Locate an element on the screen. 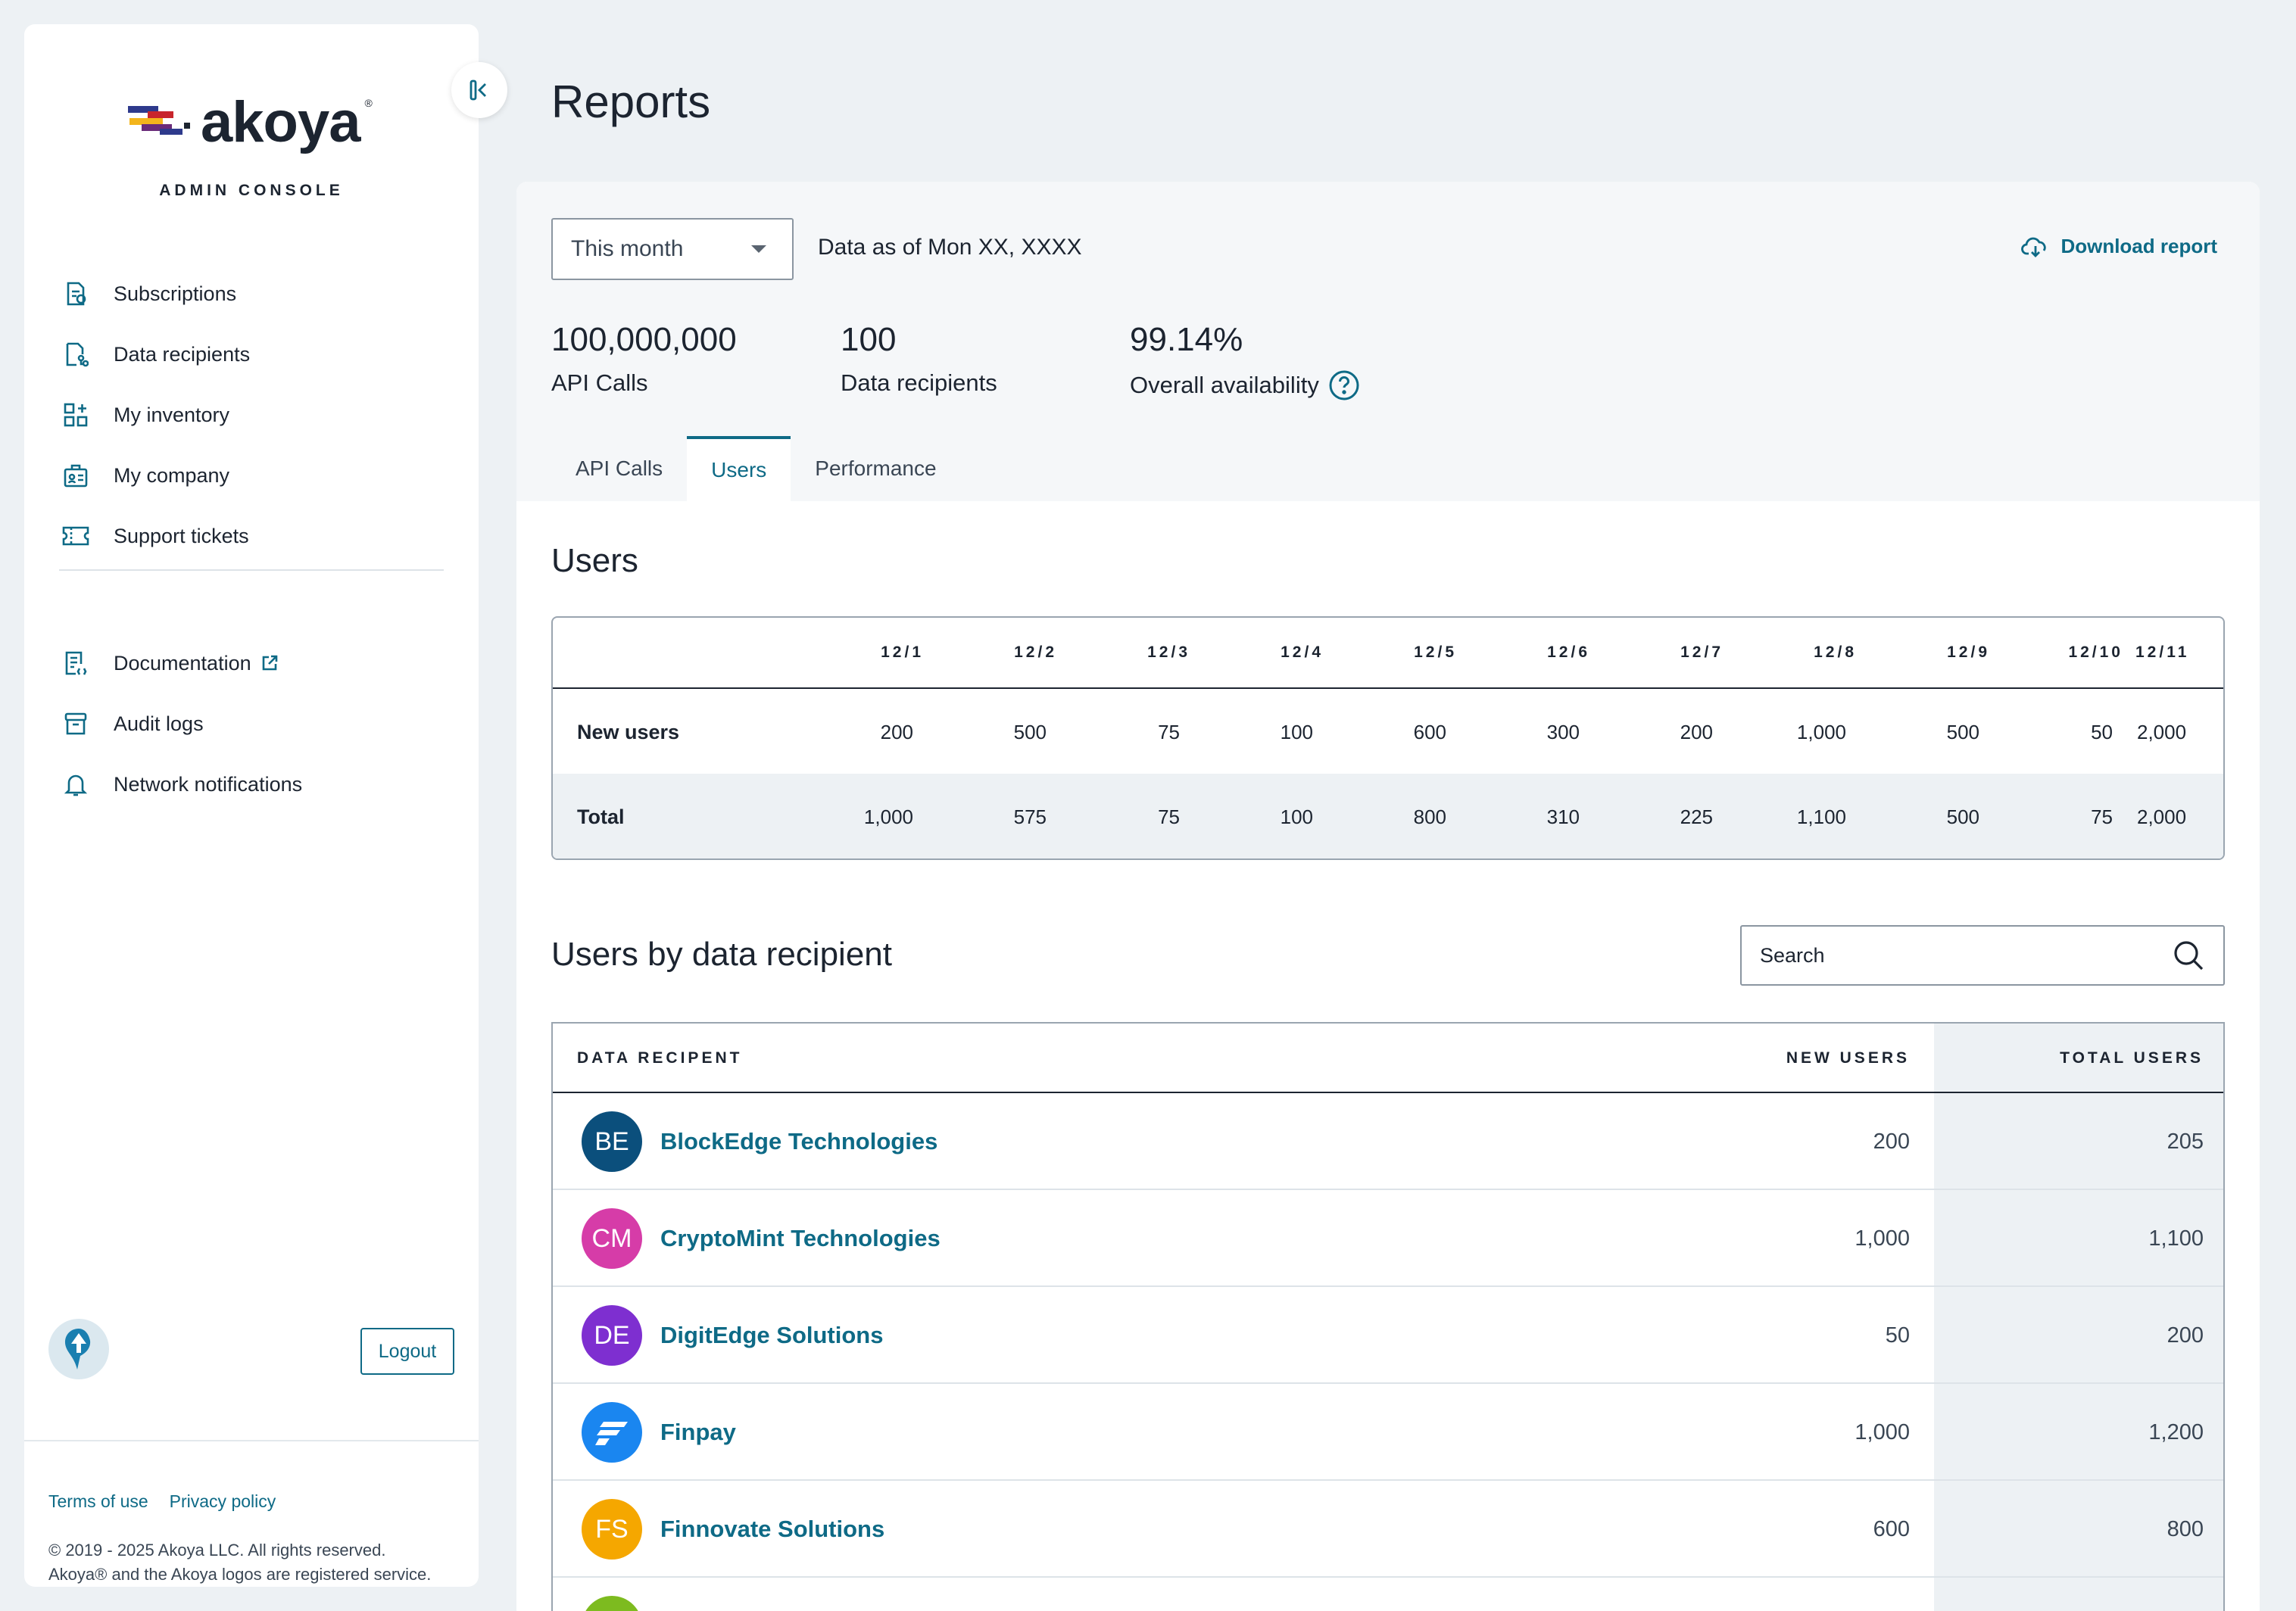 This screenshot has height=1611, width=2296. nav-item-documentation: Documentation is located at coordinates (251, 663).